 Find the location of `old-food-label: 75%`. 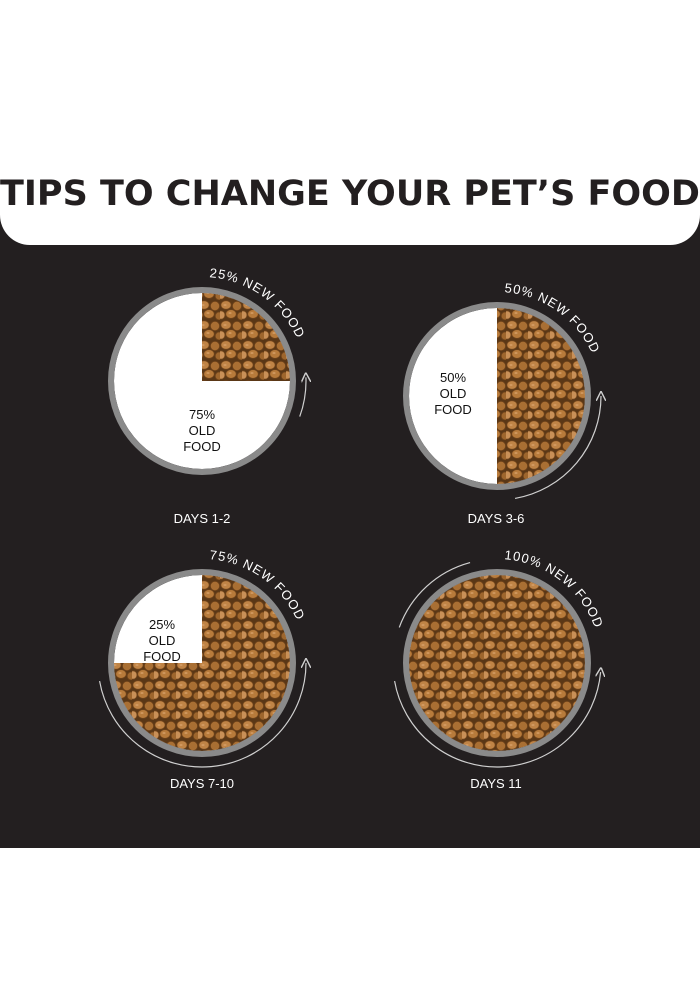

old-food-label: 75% is located at coordinates (202, 414).